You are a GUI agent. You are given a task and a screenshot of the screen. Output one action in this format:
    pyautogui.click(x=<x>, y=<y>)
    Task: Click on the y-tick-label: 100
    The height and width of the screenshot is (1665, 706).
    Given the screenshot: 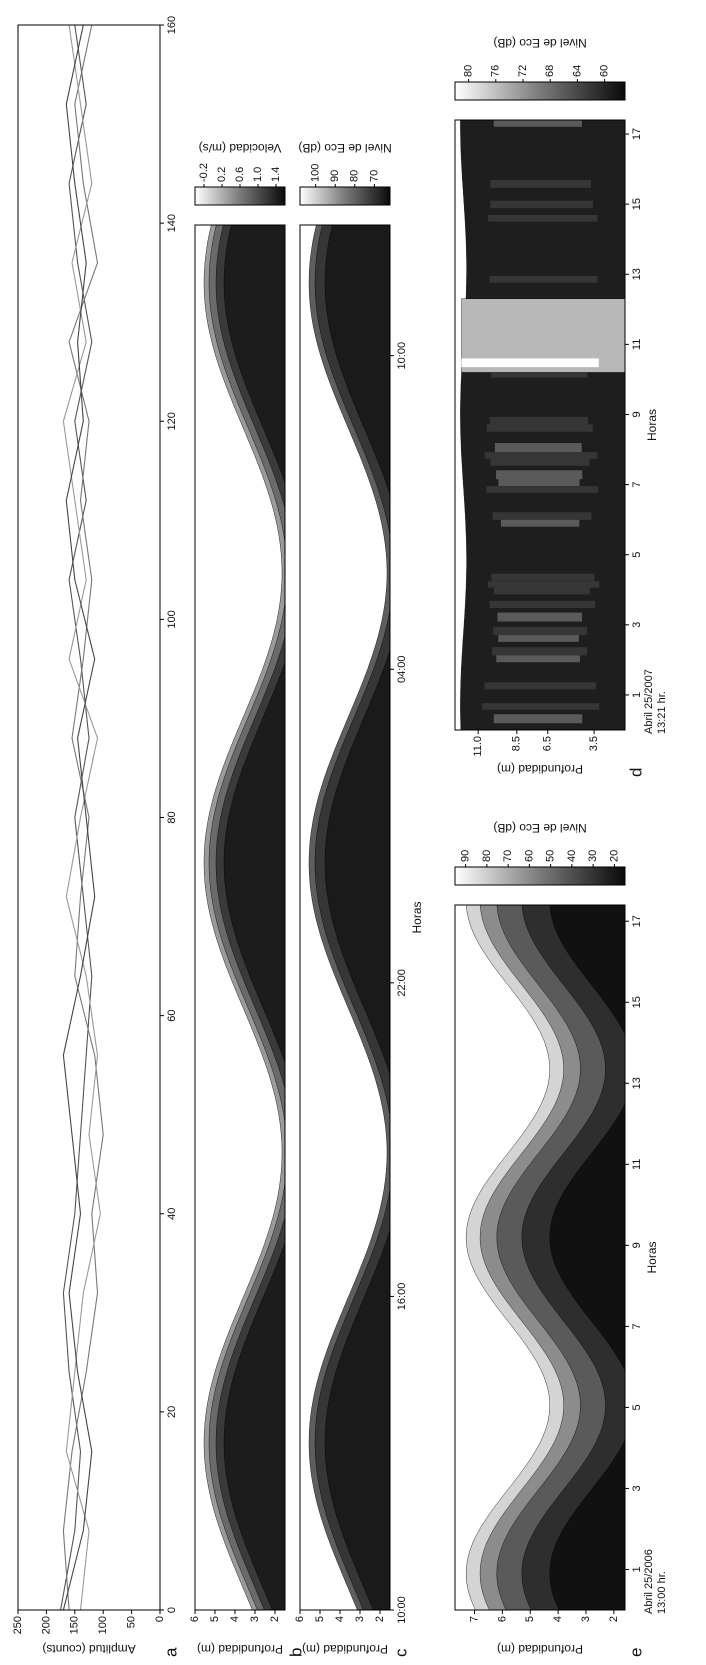 What is the action you would take?
    pyautogui.click(x=103, y=1625)
    